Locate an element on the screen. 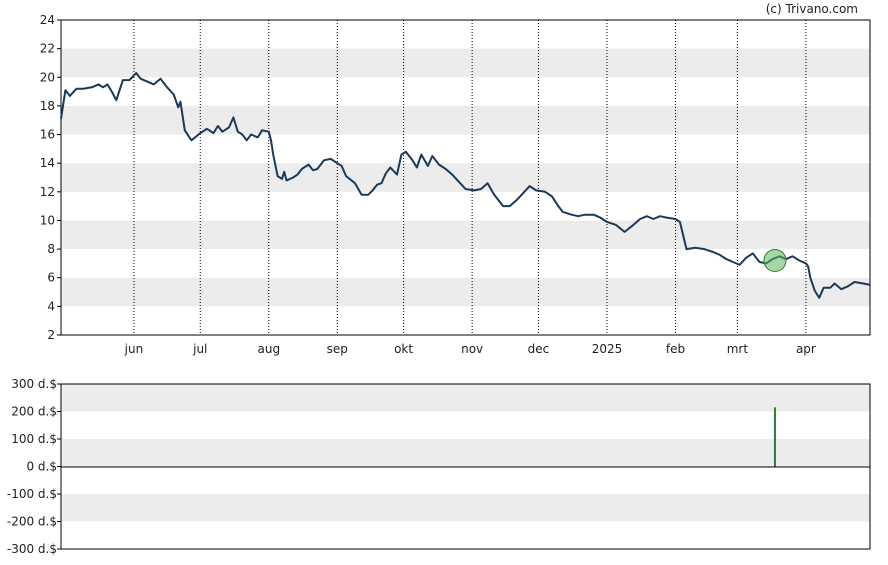  volume-y-tick-label: -100 d.$ is located at coordinates (32, 494).